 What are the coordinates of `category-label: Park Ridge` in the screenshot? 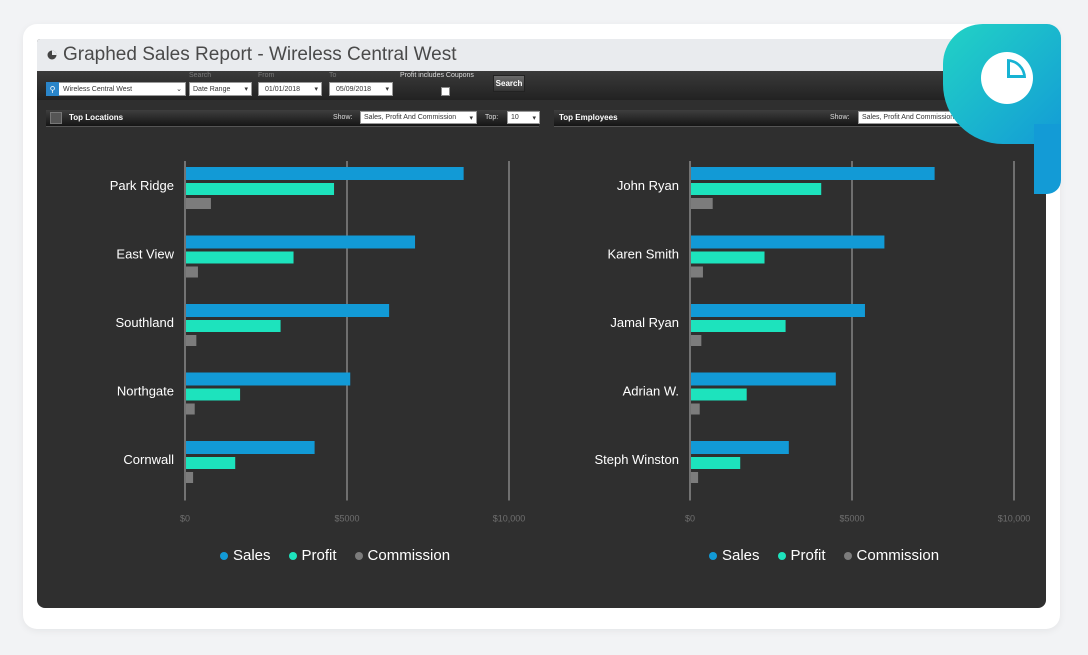 It's located at (142, 185).